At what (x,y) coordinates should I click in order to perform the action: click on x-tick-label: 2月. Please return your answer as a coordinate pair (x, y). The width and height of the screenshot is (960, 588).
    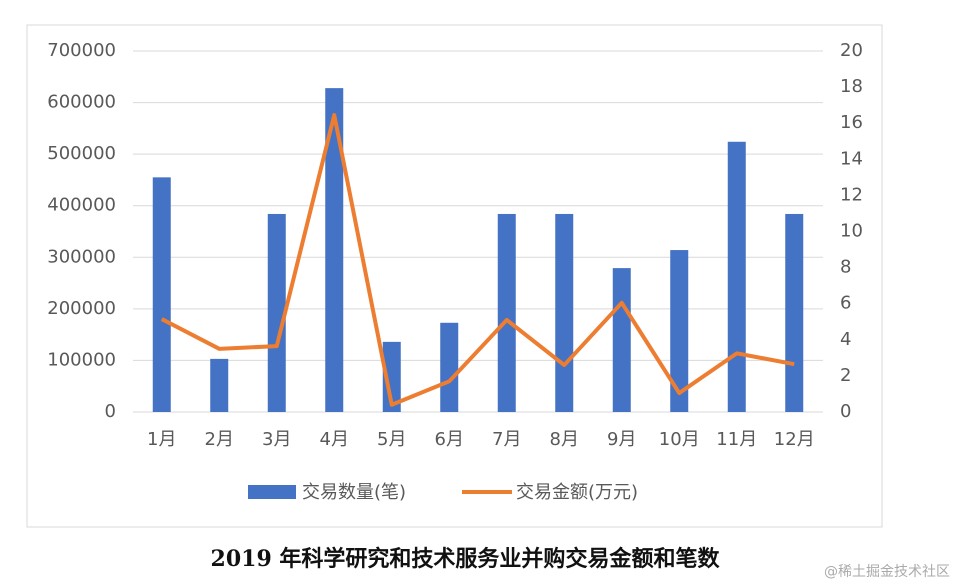
    Looking at the image, I should click on (219, 439).